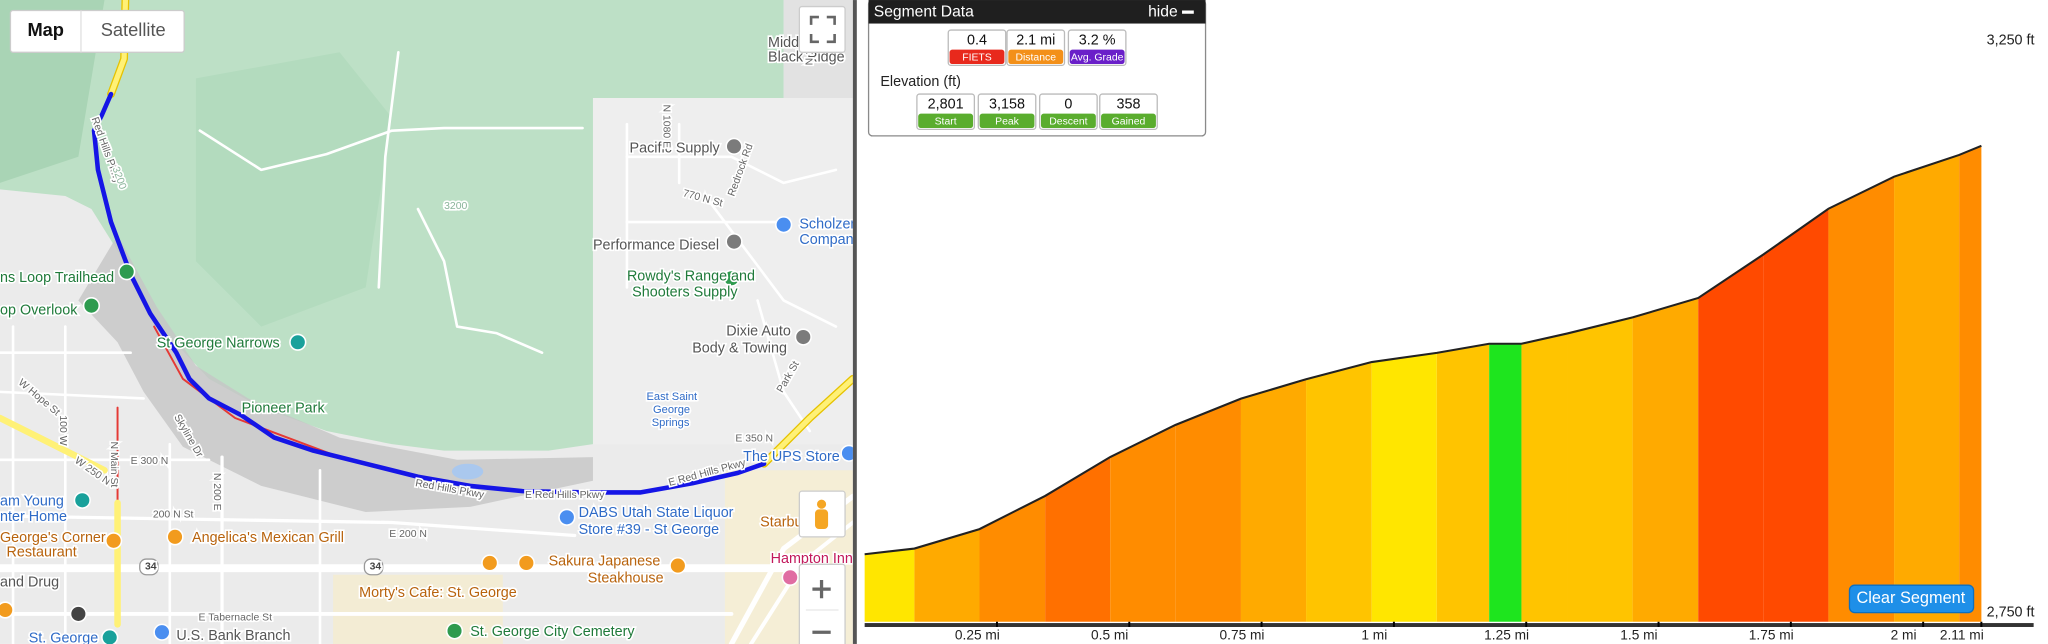 This screenshot has height=644, width=2048. I want to click on place-label: ns Loop Trailhead, so click(57, 278).